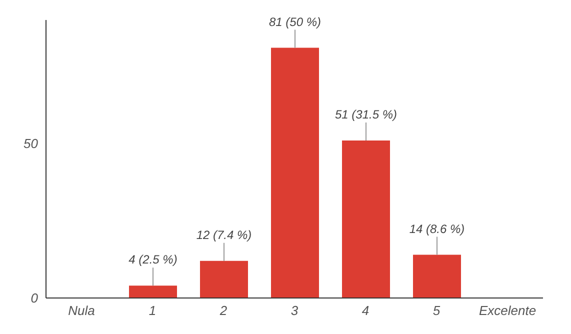  Describe the element at coordinates (31, 144) in the screenshot. I see `y-tick-label: 50` at that location.